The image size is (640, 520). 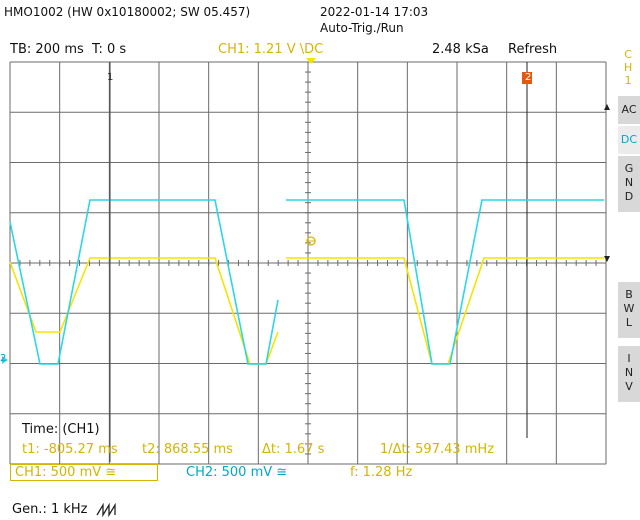 I want to click on ac-coupling-button: AC, so click(x=629, y=110).